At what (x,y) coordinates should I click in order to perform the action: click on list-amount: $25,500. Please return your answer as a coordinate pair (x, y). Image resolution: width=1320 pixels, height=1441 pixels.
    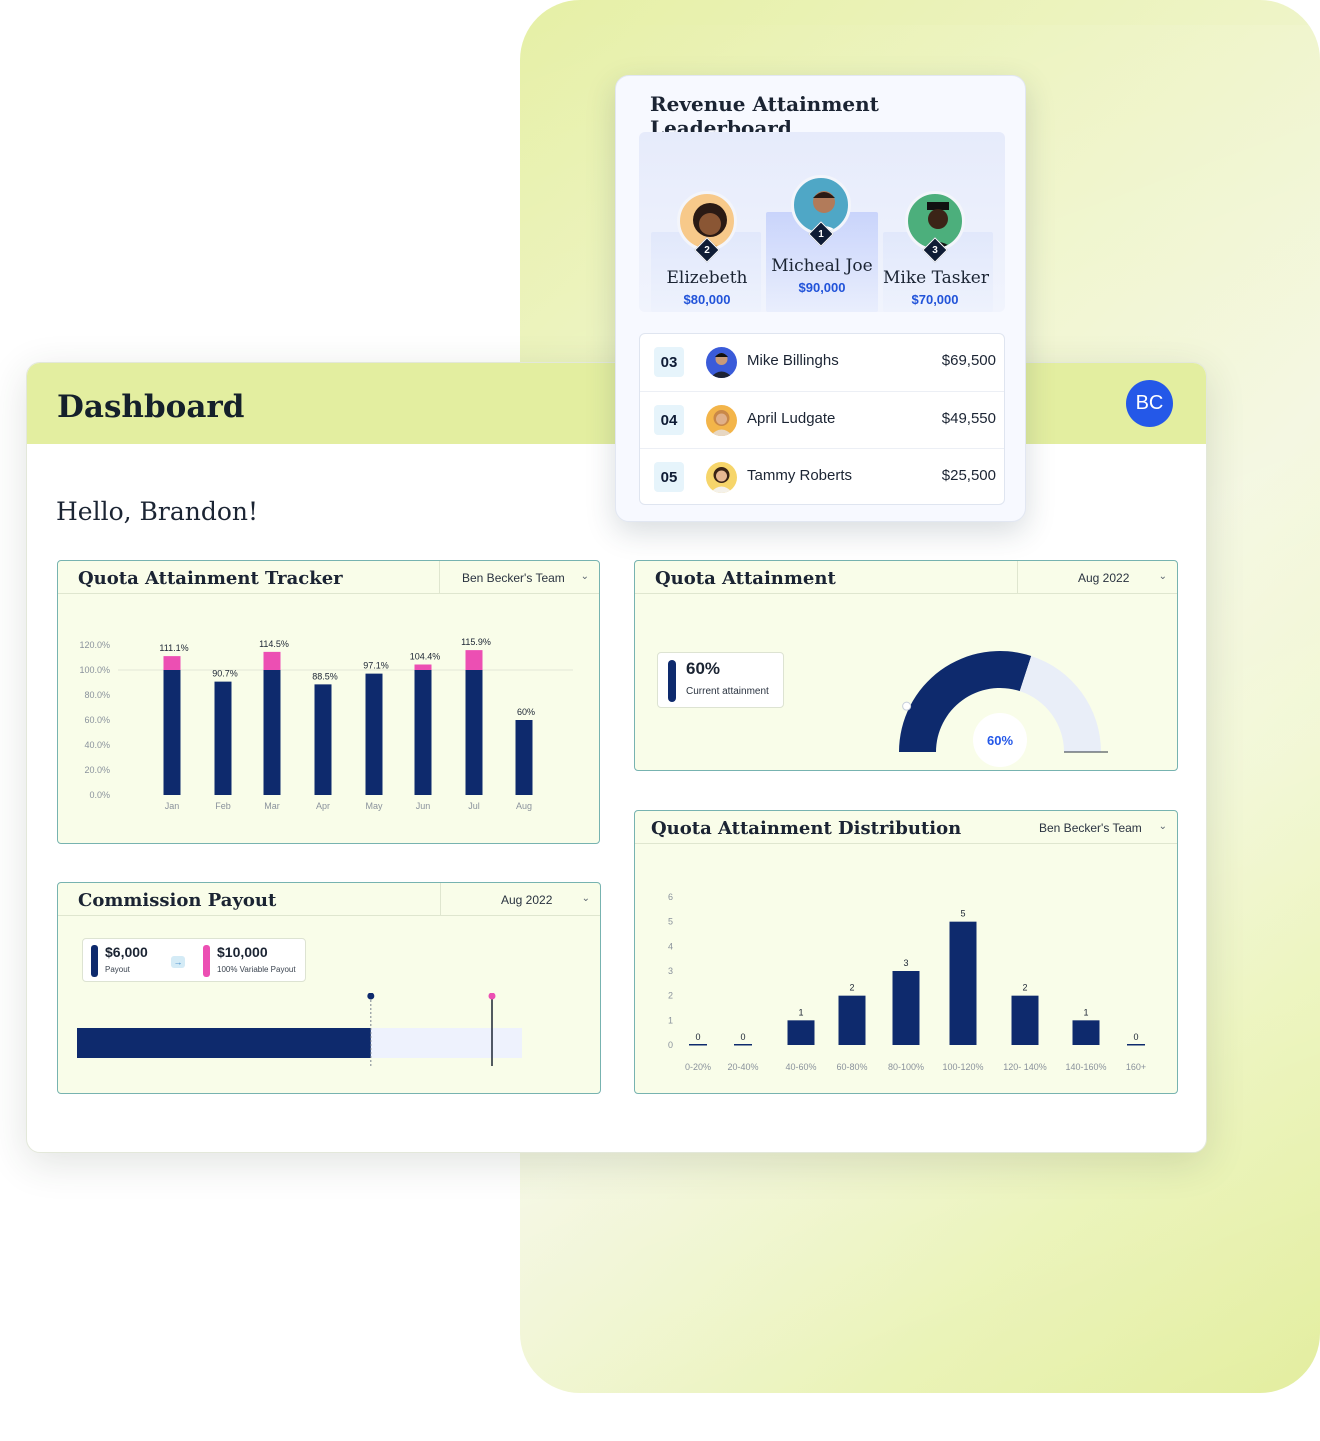
    Looking at the image, I should click on (968, 475).